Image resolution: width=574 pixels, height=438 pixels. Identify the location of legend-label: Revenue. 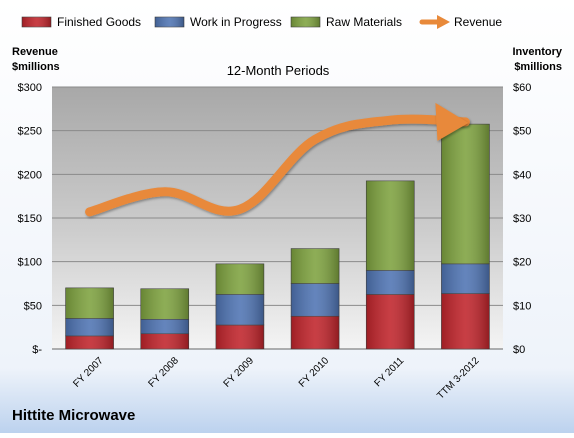
(478, 22).